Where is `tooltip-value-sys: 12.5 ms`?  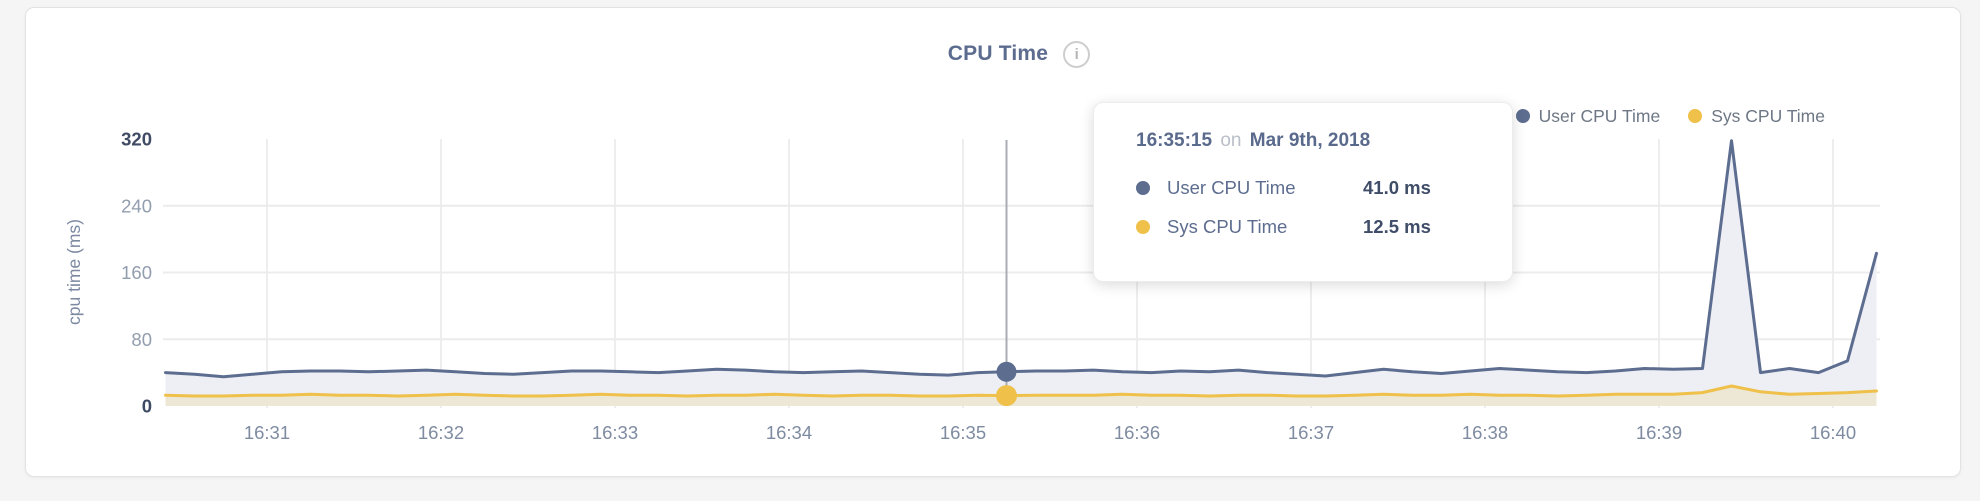
tooltip-value-sys: 12.5 ms is located at coordinates (1397, 226).